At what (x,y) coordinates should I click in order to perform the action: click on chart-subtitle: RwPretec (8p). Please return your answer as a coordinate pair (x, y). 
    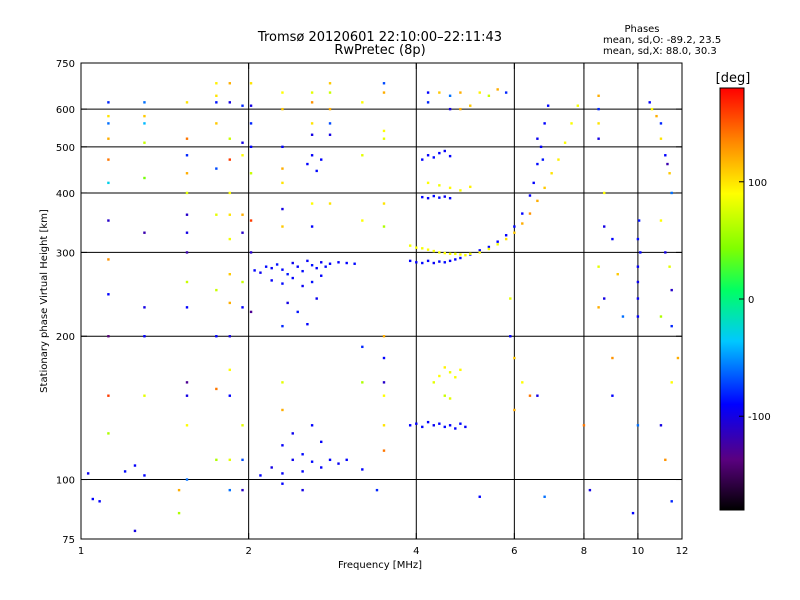
    Looking at the image, I should click on (379, 50).